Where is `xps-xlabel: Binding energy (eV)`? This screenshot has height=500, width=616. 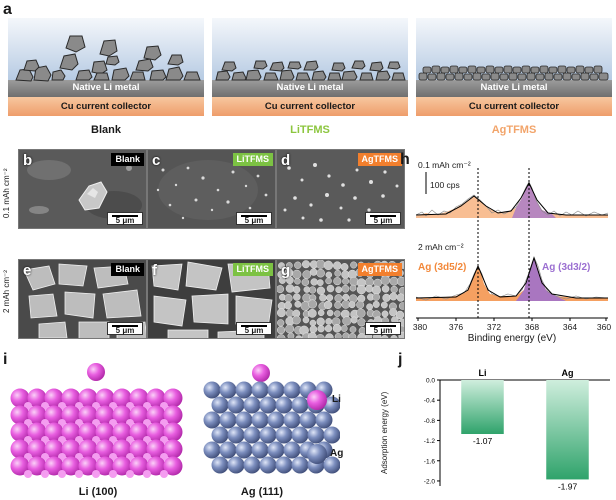 xps-xlabel: Binding energy (eV) is located at coordinates (512, 338).